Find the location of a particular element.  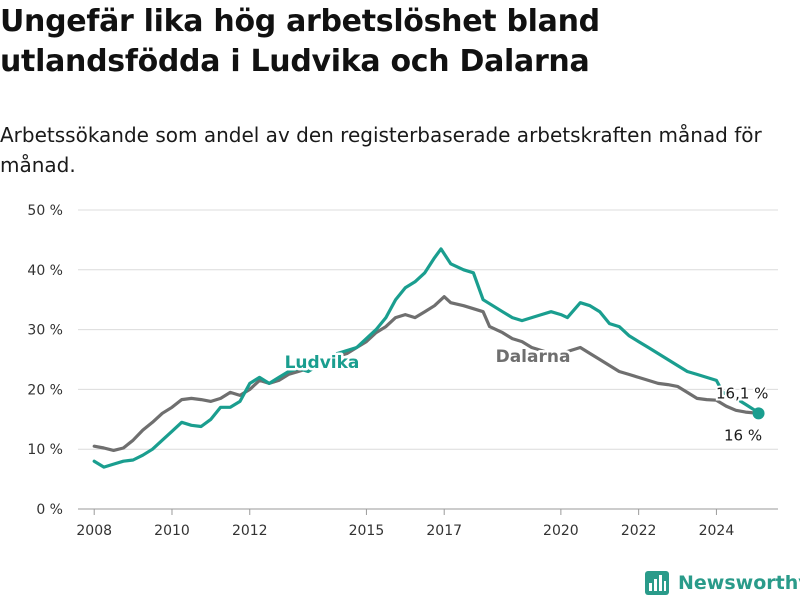

x-tick-label: 2012 is located at coordinates (250, 531).